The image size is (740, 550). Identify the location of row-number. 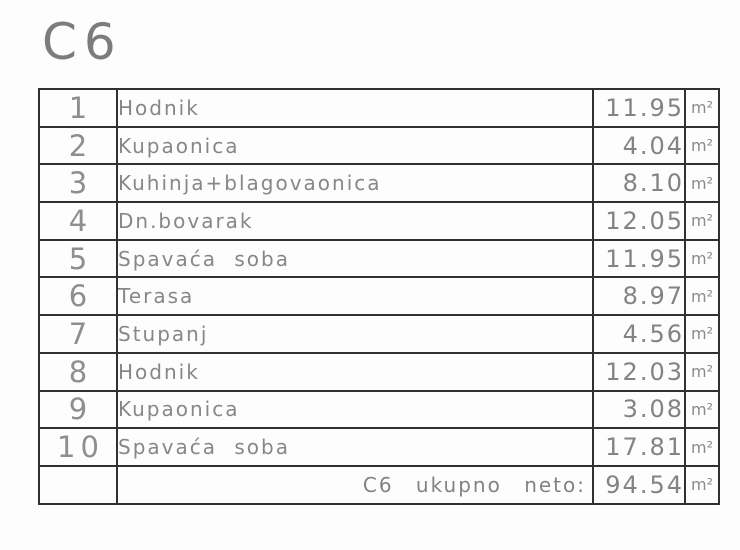
(78, 484).